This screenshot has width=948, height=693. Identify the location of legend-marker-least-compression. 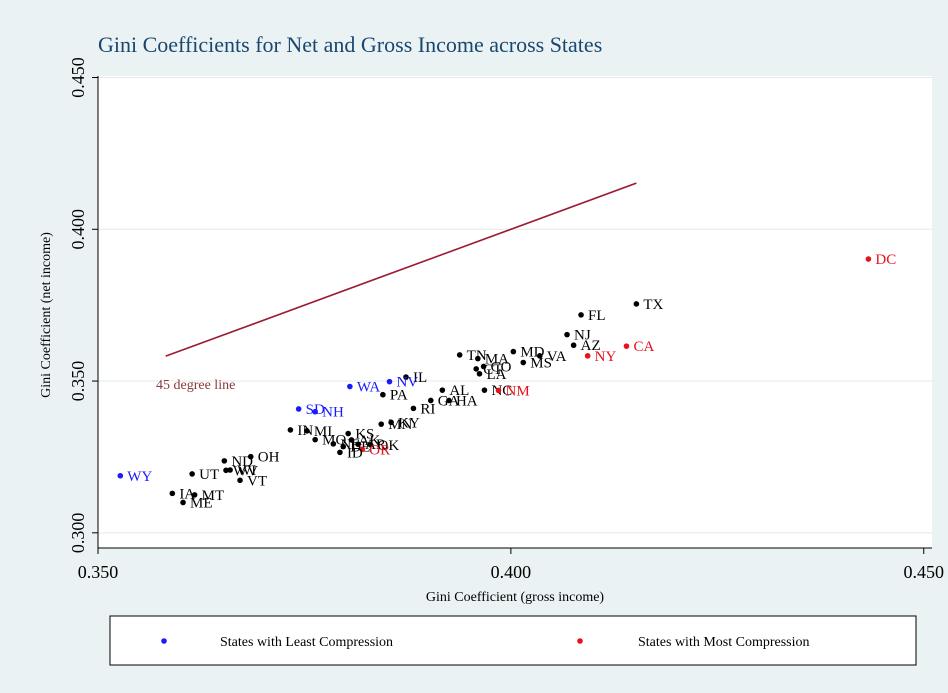
(164, 641).